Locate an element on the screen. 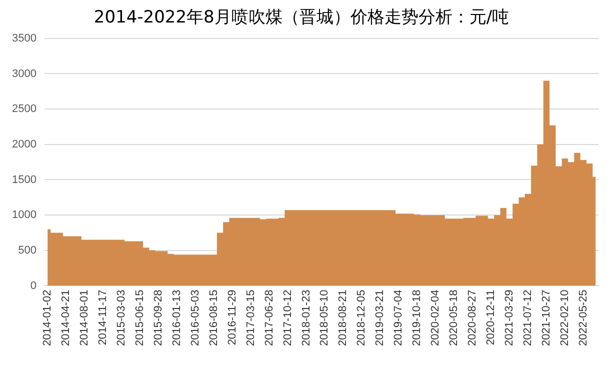 The height and width of the screenshot is (372, 613). x-tick-label: 2018-08-21 is located at coordinates (343, 318).